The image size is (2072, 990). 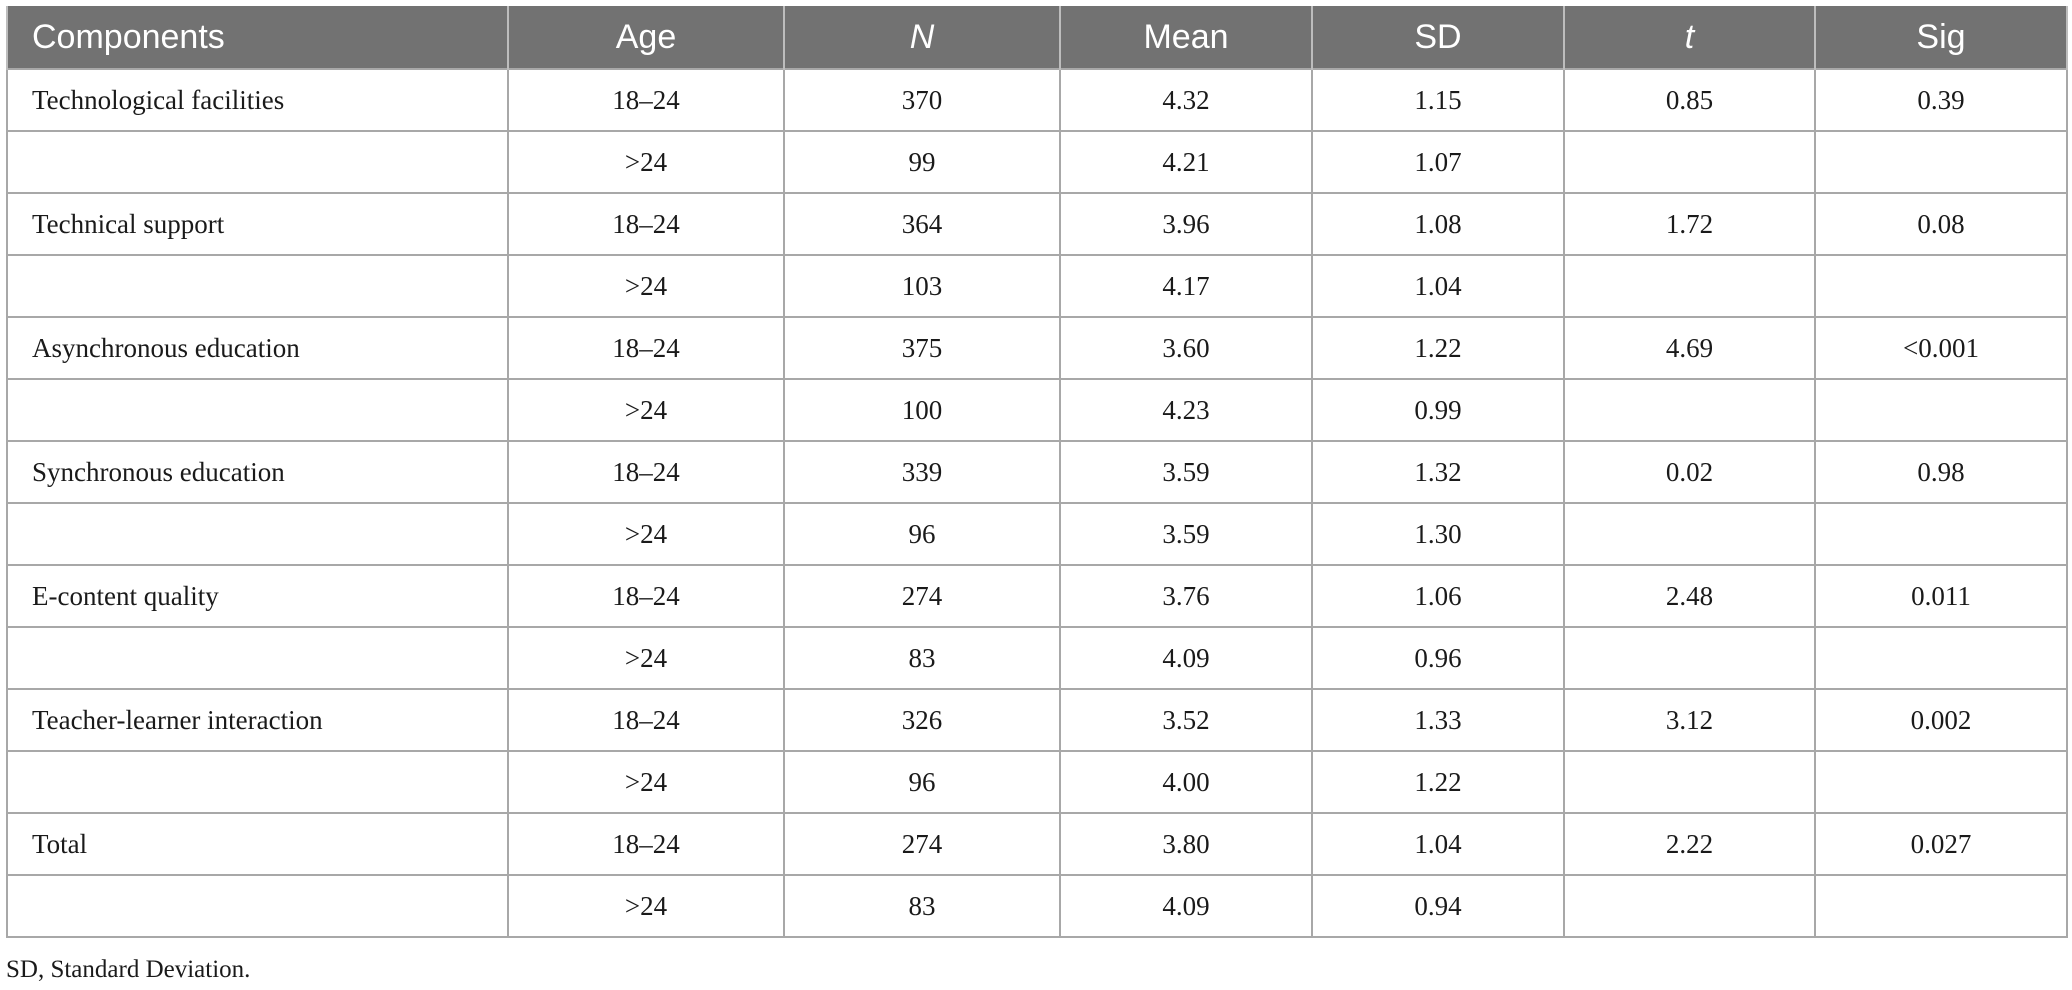 What do you see at coordinates (1941, 844) in the screenshot?
I see `cell-sig: 0.027` at bounding box center [1941, 844].